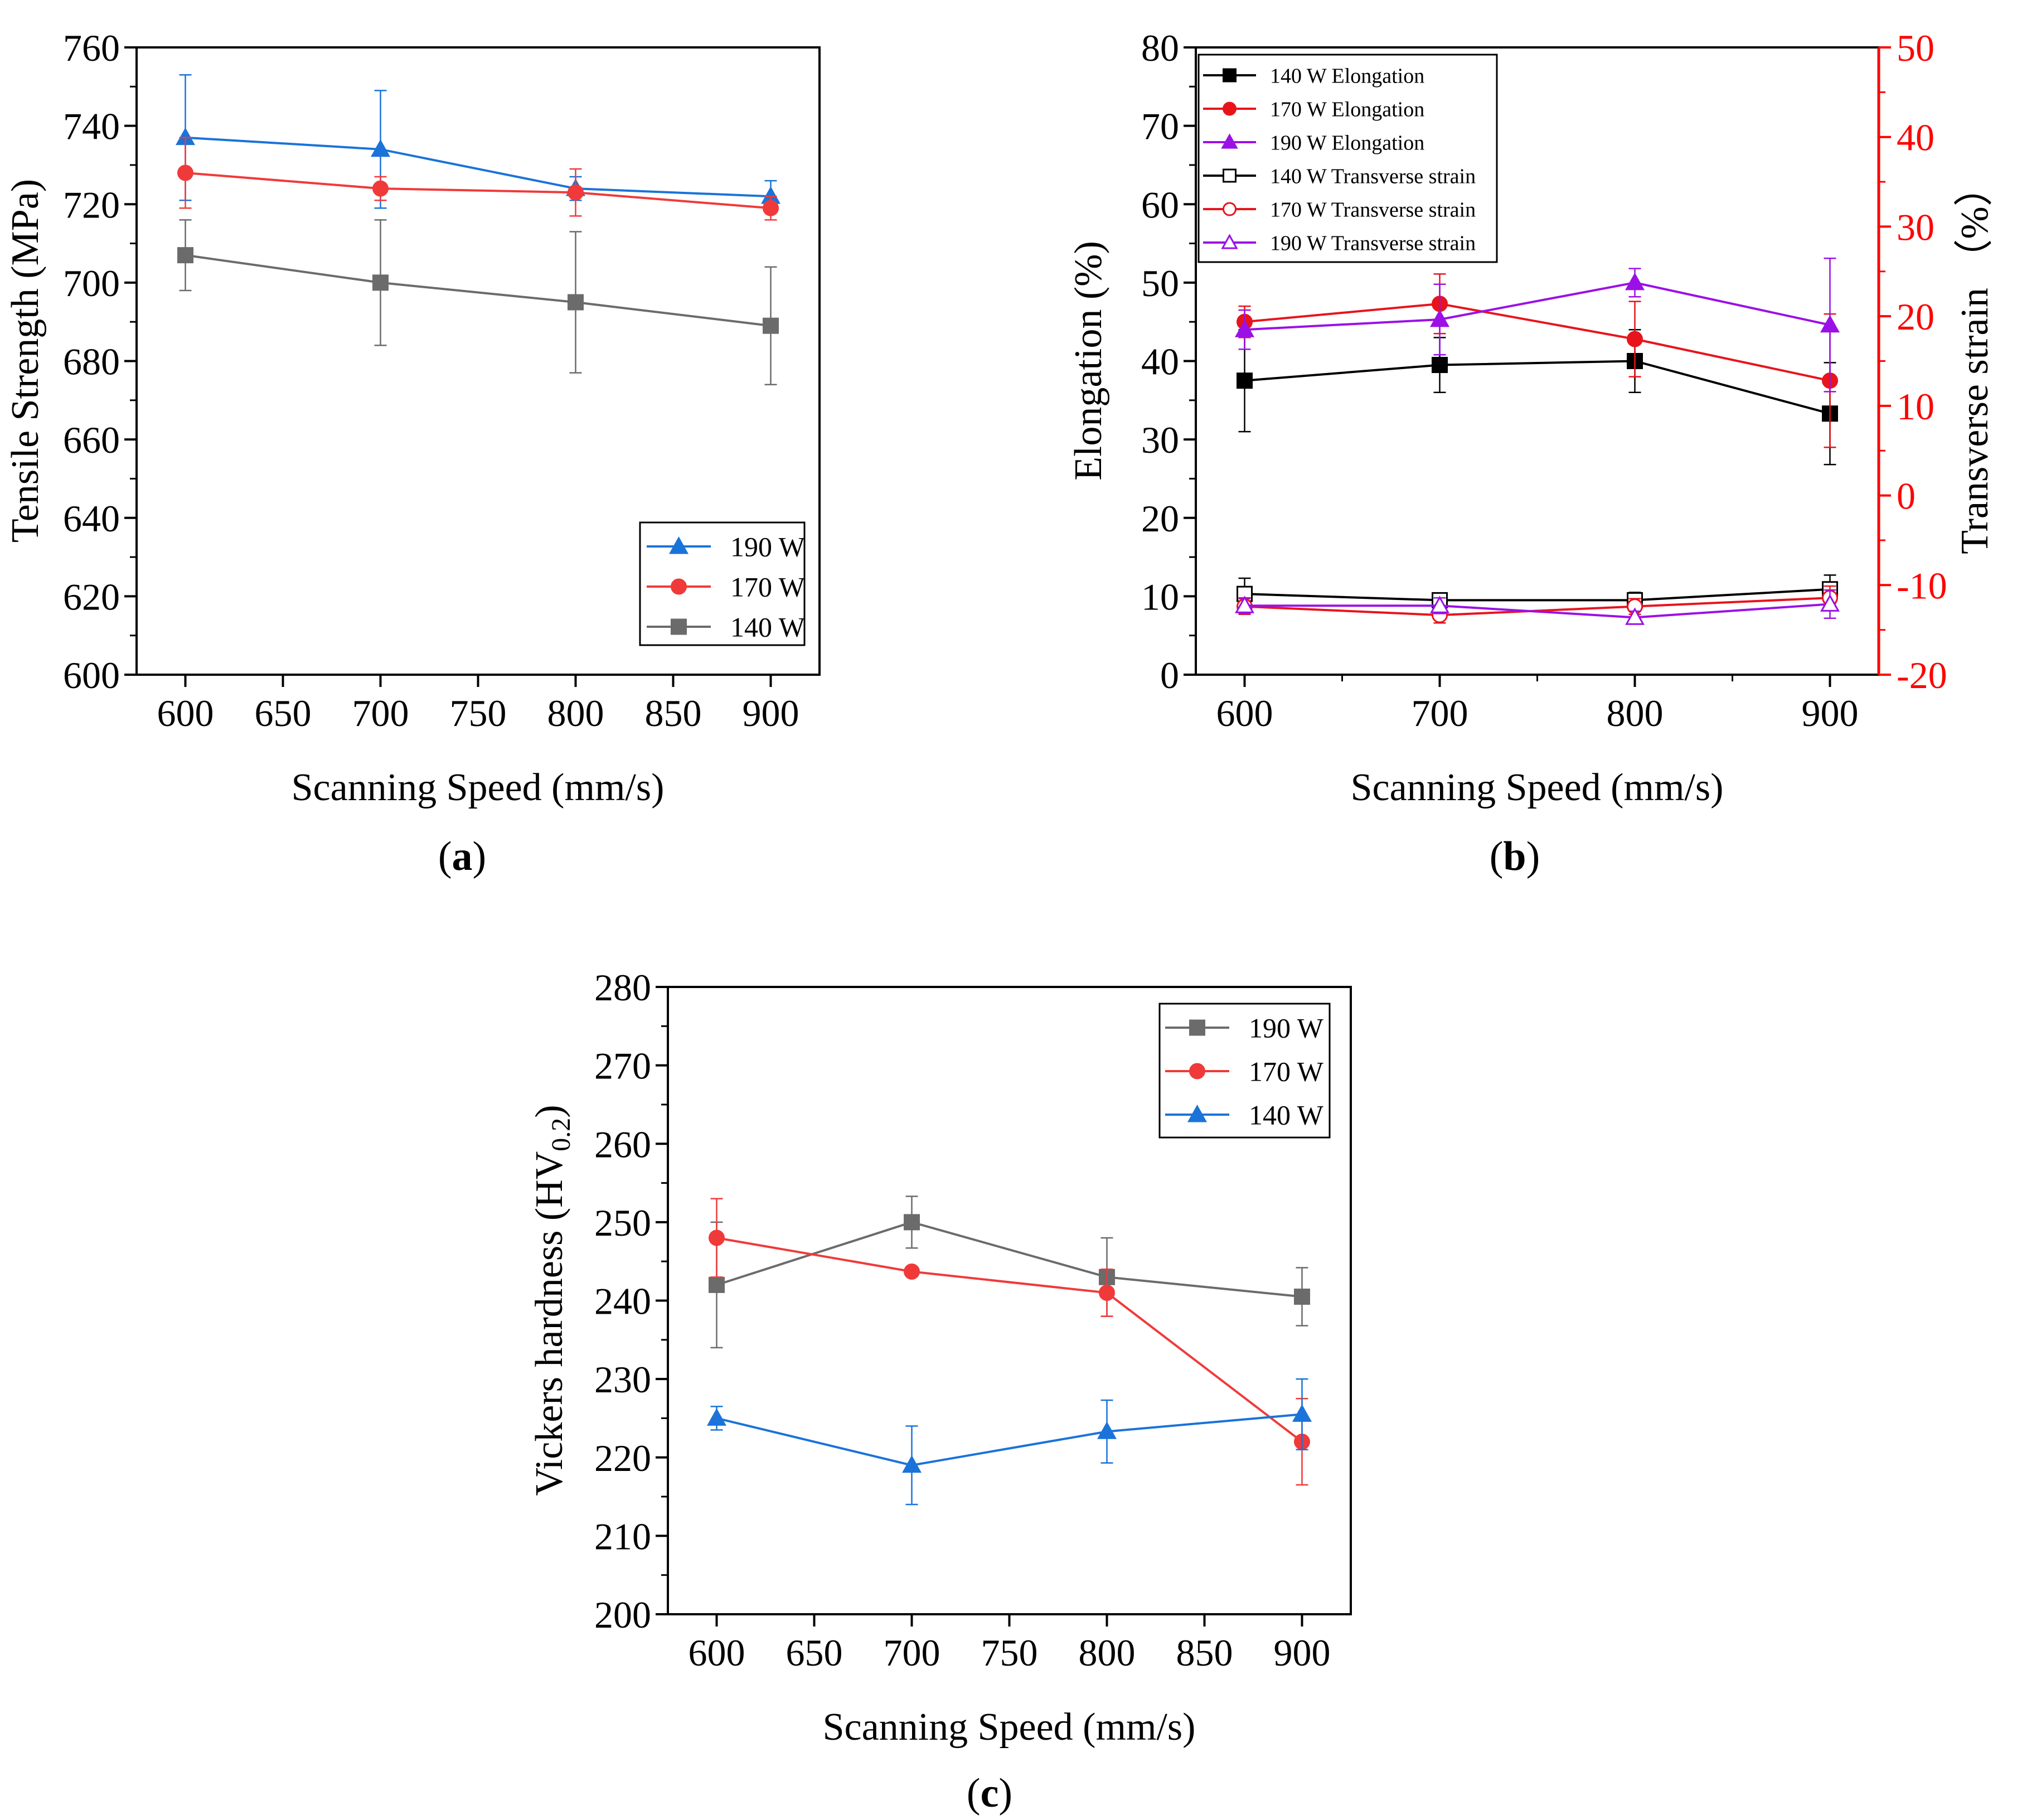 The image size is (2017, 1820). What do you see at coordinates (622, 1536) in the screenshot?
I see `chart-c-y-tick-label: 210` at bounding box center [622, 1536].